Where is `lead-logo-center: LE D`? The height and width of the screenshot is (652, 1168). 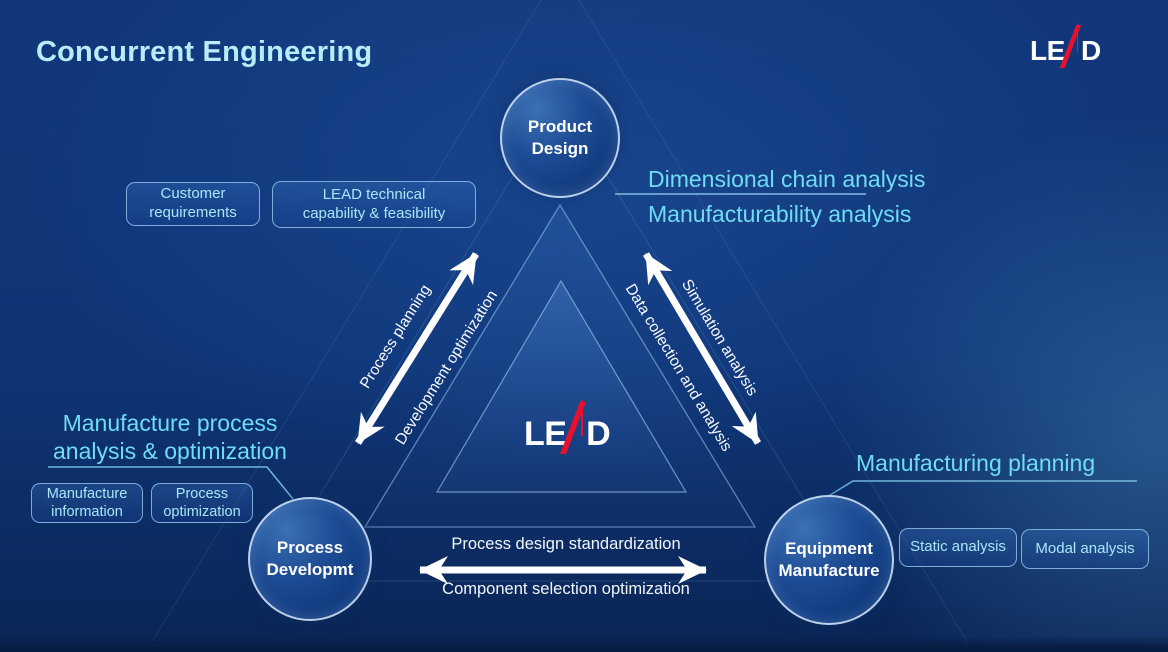 lead-logo-center: LE D is located at coordinates (567, 427).